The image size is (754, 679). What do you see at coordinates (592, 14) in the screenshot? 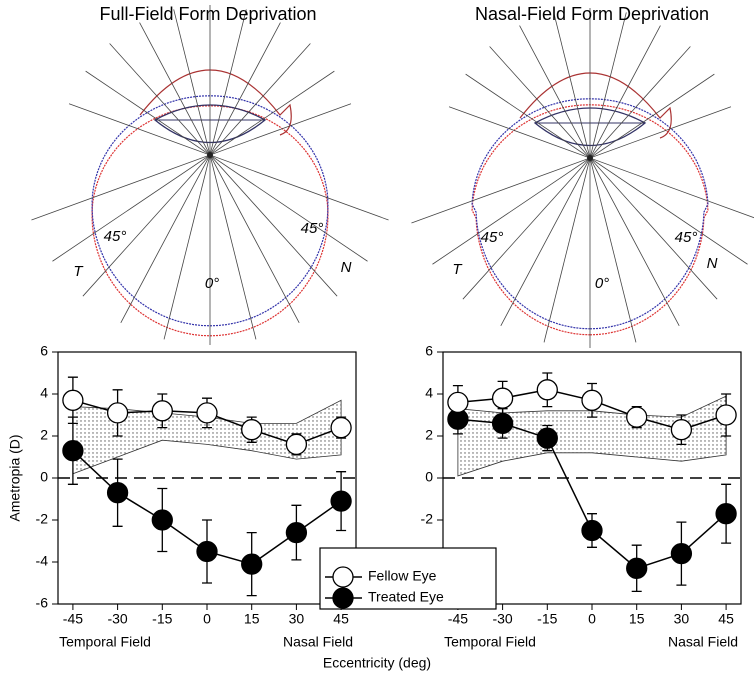
I see `chart-title: Nasal-Field Form Deprivation` at bounding box center [592, 14].